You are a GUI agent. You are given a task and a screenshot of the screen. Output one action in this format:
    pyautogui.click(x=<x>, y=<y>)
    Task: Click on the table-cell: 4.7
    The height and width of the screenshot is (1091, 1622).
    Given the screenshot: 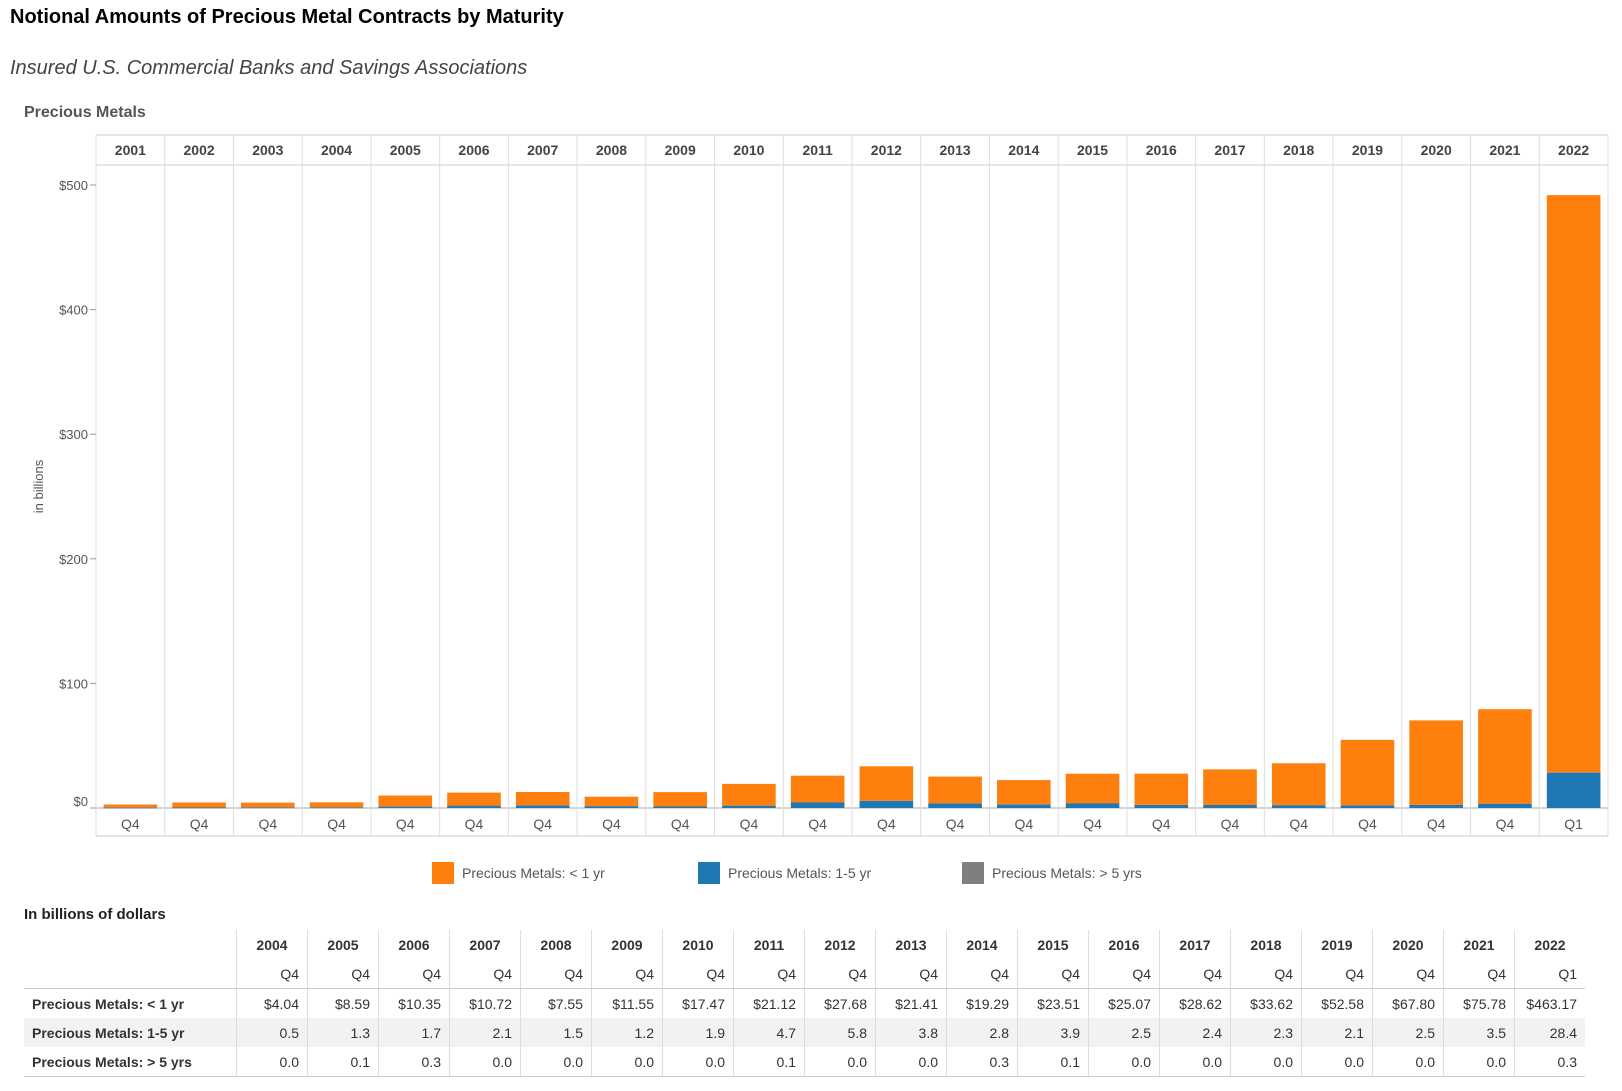 What is the action you would take?
    pyautogui.click(x=769, y=1032)
    